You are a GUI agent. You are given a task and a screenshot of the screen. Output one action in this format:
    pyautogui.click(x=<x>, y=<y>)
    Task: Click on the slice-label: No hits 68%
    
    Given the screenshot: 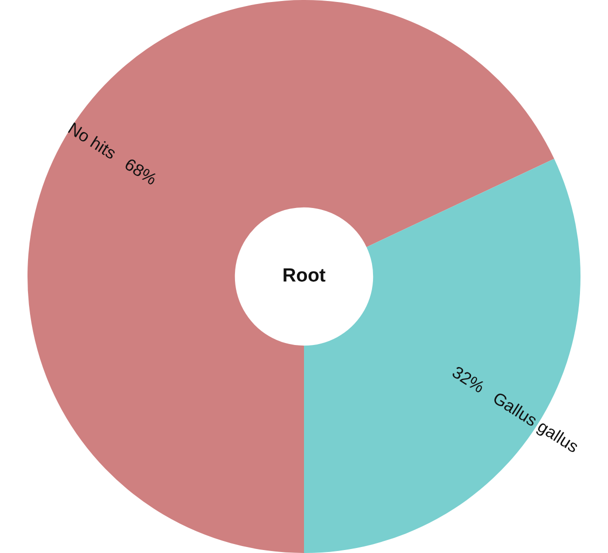 What is the action you would take?
    pyautogui.click(x=112, y=154)
    